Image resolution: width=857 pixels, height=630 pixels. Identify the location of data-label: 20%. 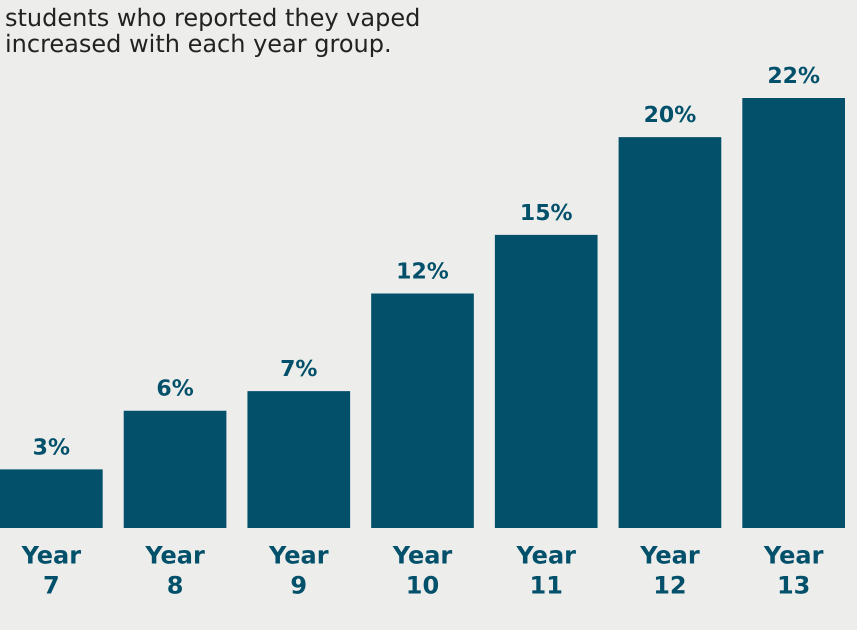
(670, 115).